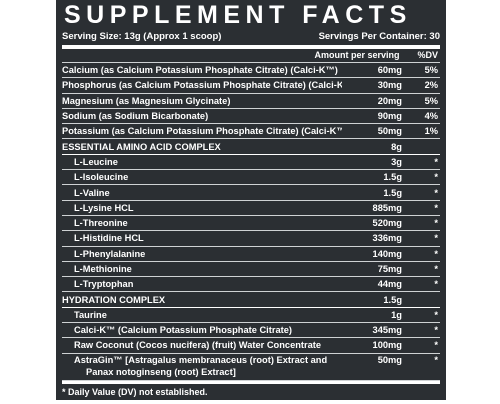  What do you see at coordinates (389, 85) in the screenshot?
I see `nutrient-amount: 30mg` at bounding box center [389, 85].